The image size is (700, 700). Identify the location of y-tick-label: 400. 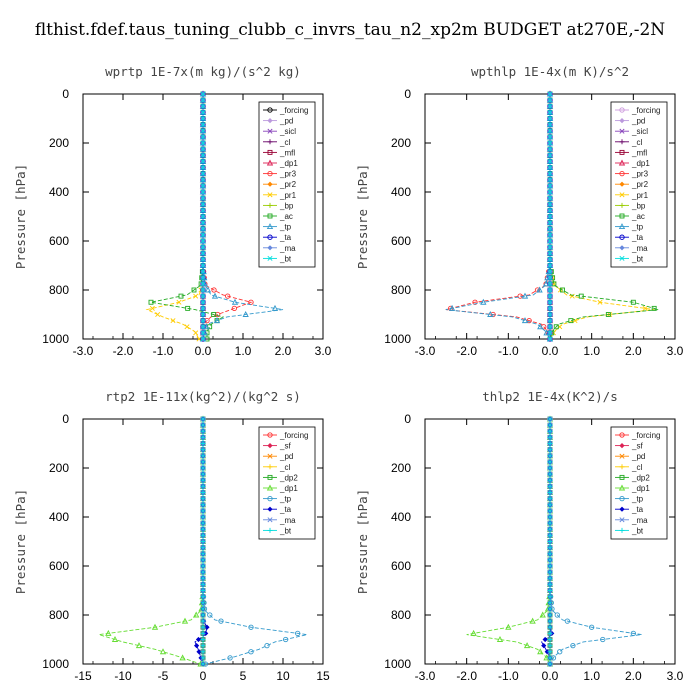
(401, 192).